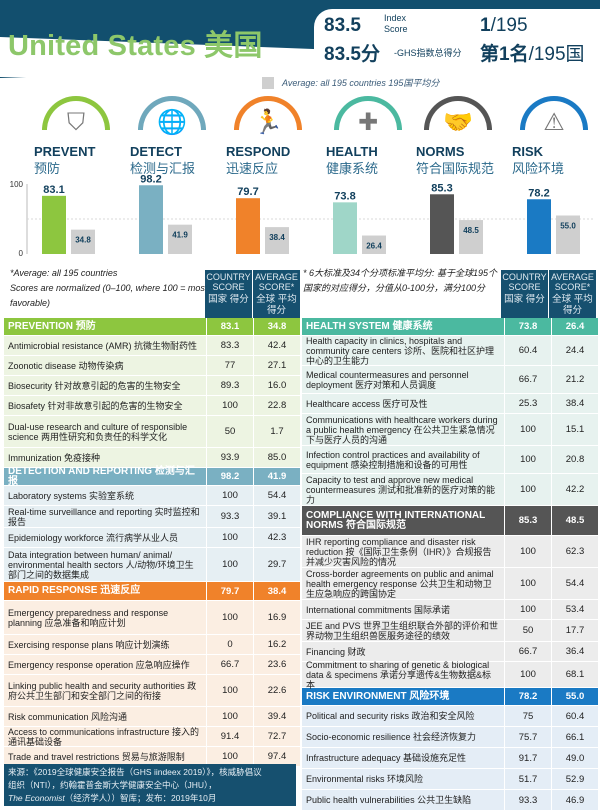 The height and width of the screenshot is (810, 600). I want to click on y-tick-label: 100, so click(17, 184).